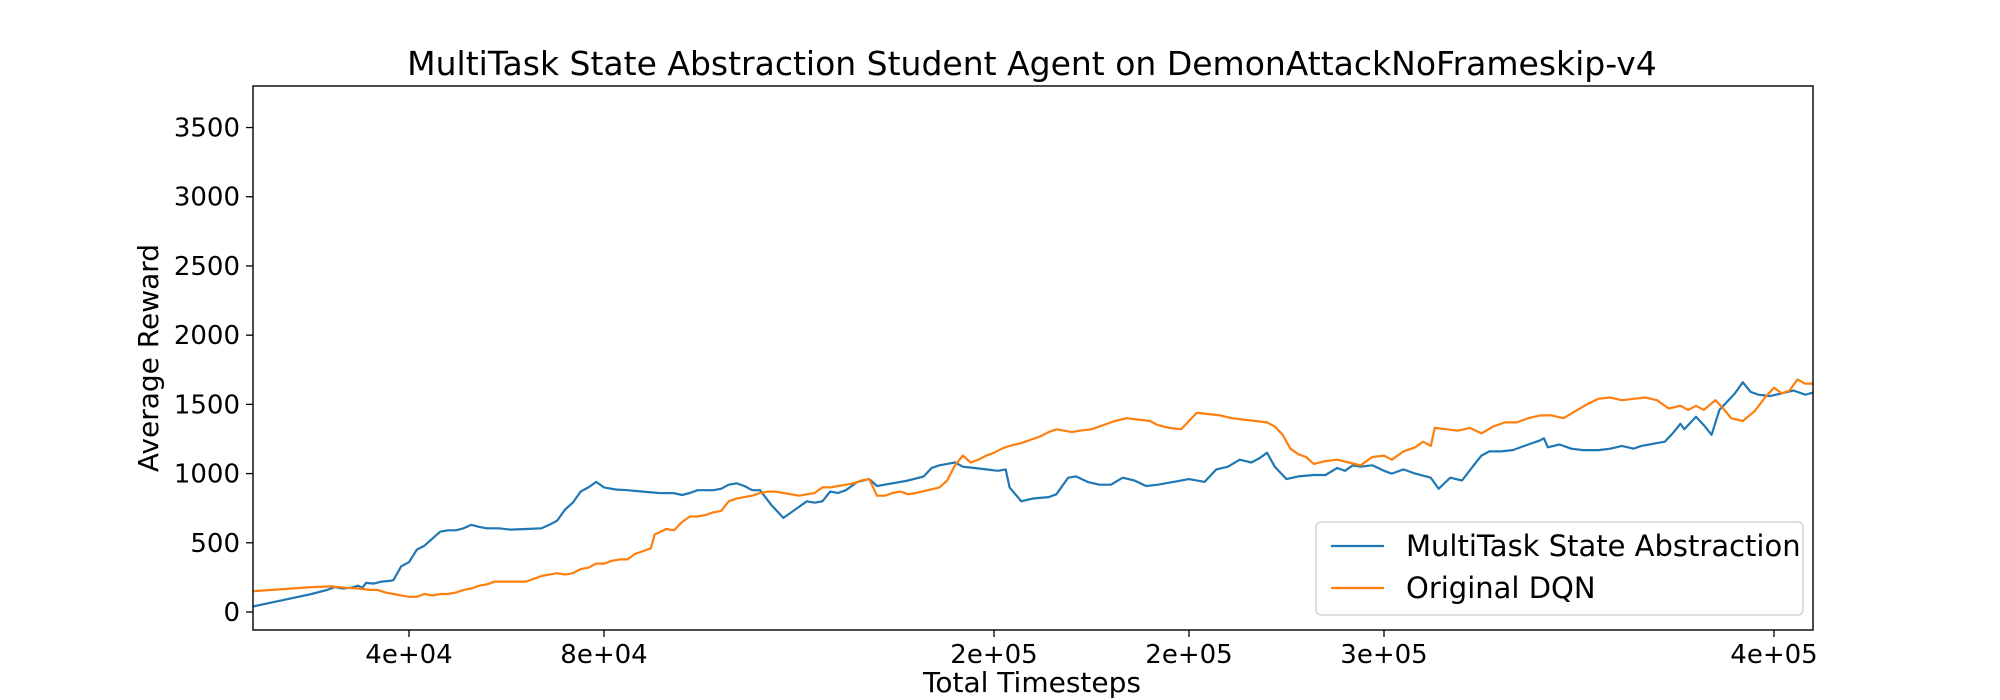 The width and height of the screenshot is (2000, 700). I want to click on y-tick-label: 1000, so click(207, 475).